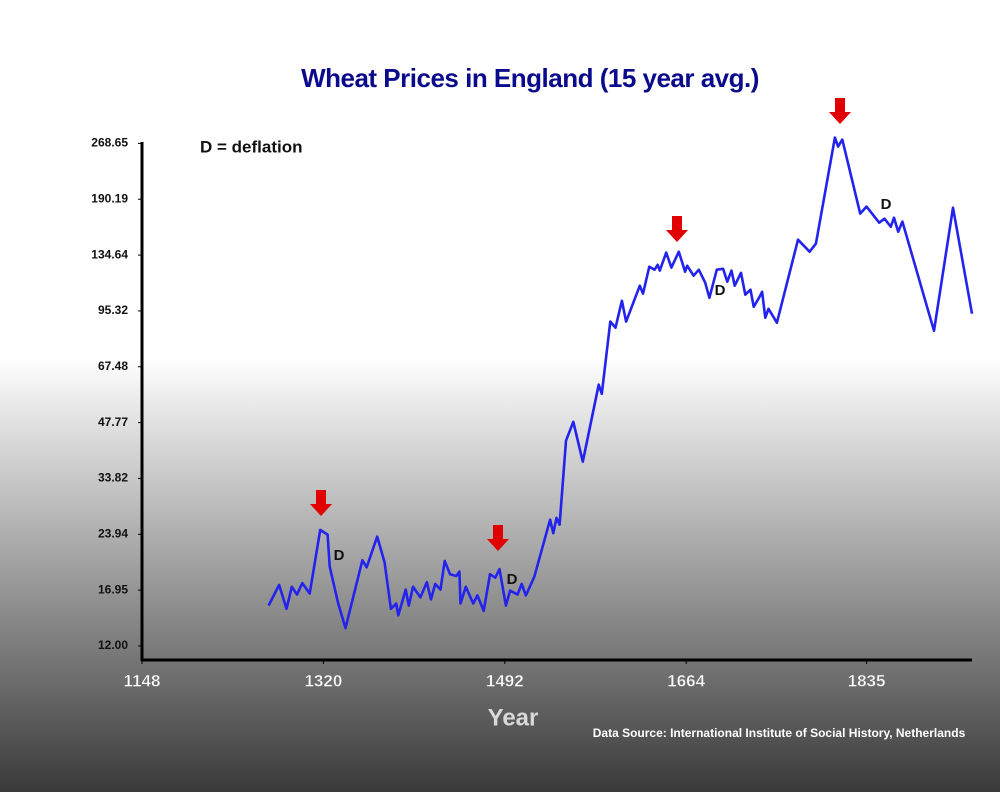 The image size is (1000, 792). What do you see at coordinates (251, 146) in the screenshot?
I see `annotation: D = deflation` at bounding box center [251, 146].